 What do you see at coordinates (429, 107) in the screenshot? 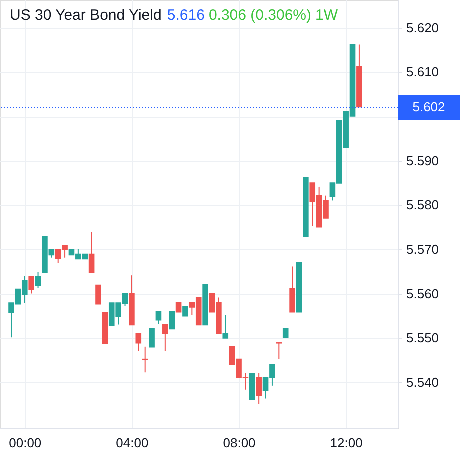
I see `ref-line-label: 5.602` at bounding box center [429, 107].